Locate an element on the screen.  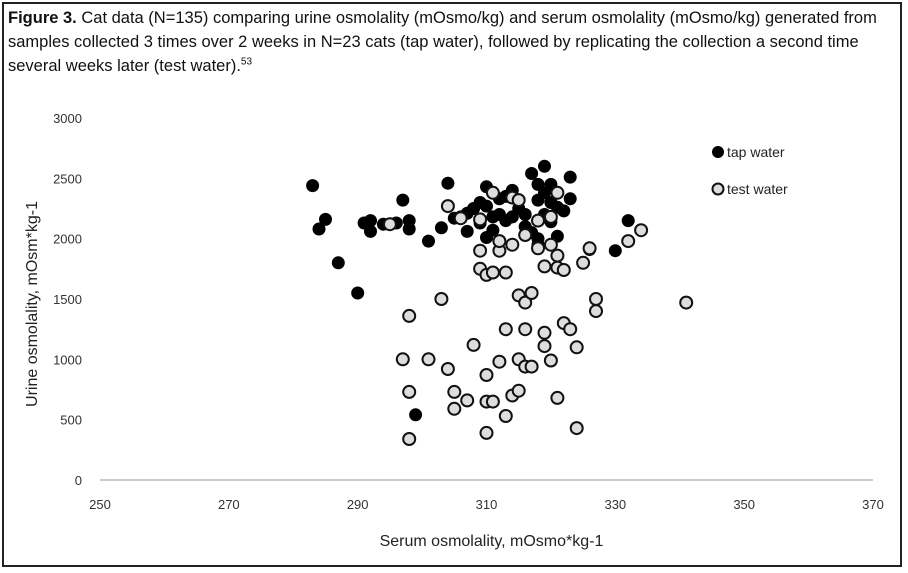
x-tick-label: 270 is located at coordinates (229, 504).